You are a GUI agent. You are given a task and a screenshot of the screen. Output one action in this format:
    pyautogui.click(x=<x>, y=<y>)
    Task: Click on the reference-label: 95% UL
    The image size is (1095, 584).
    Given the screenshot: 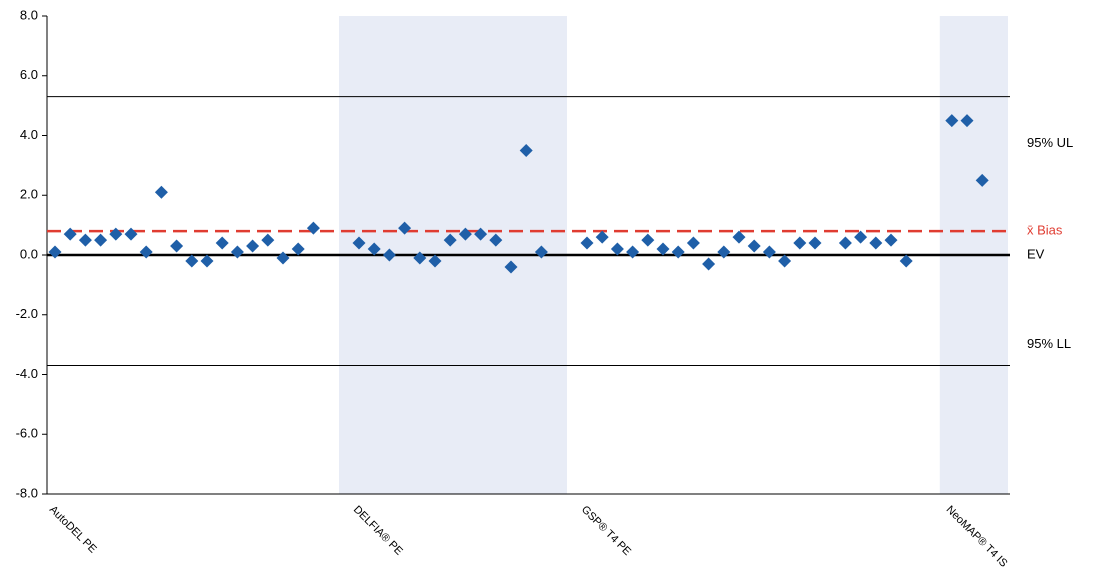 What is the action you would take?
    pyautogui.click(x=1050, y=142)
    